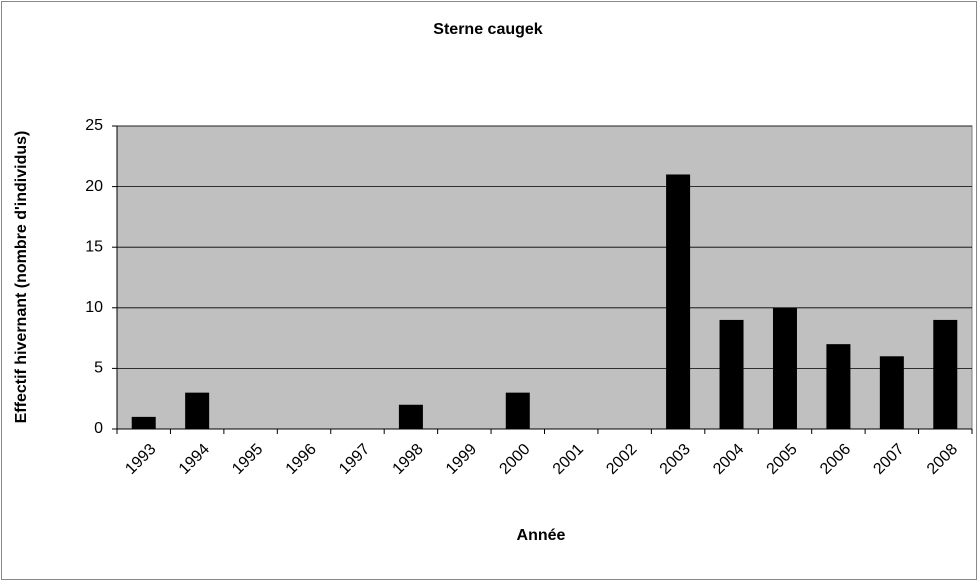 The width and height of the screenshot is (979, 582). Describe the element at coordinates (541, 535) in the screenshot. I see `x-axis-title: Année` at that location.